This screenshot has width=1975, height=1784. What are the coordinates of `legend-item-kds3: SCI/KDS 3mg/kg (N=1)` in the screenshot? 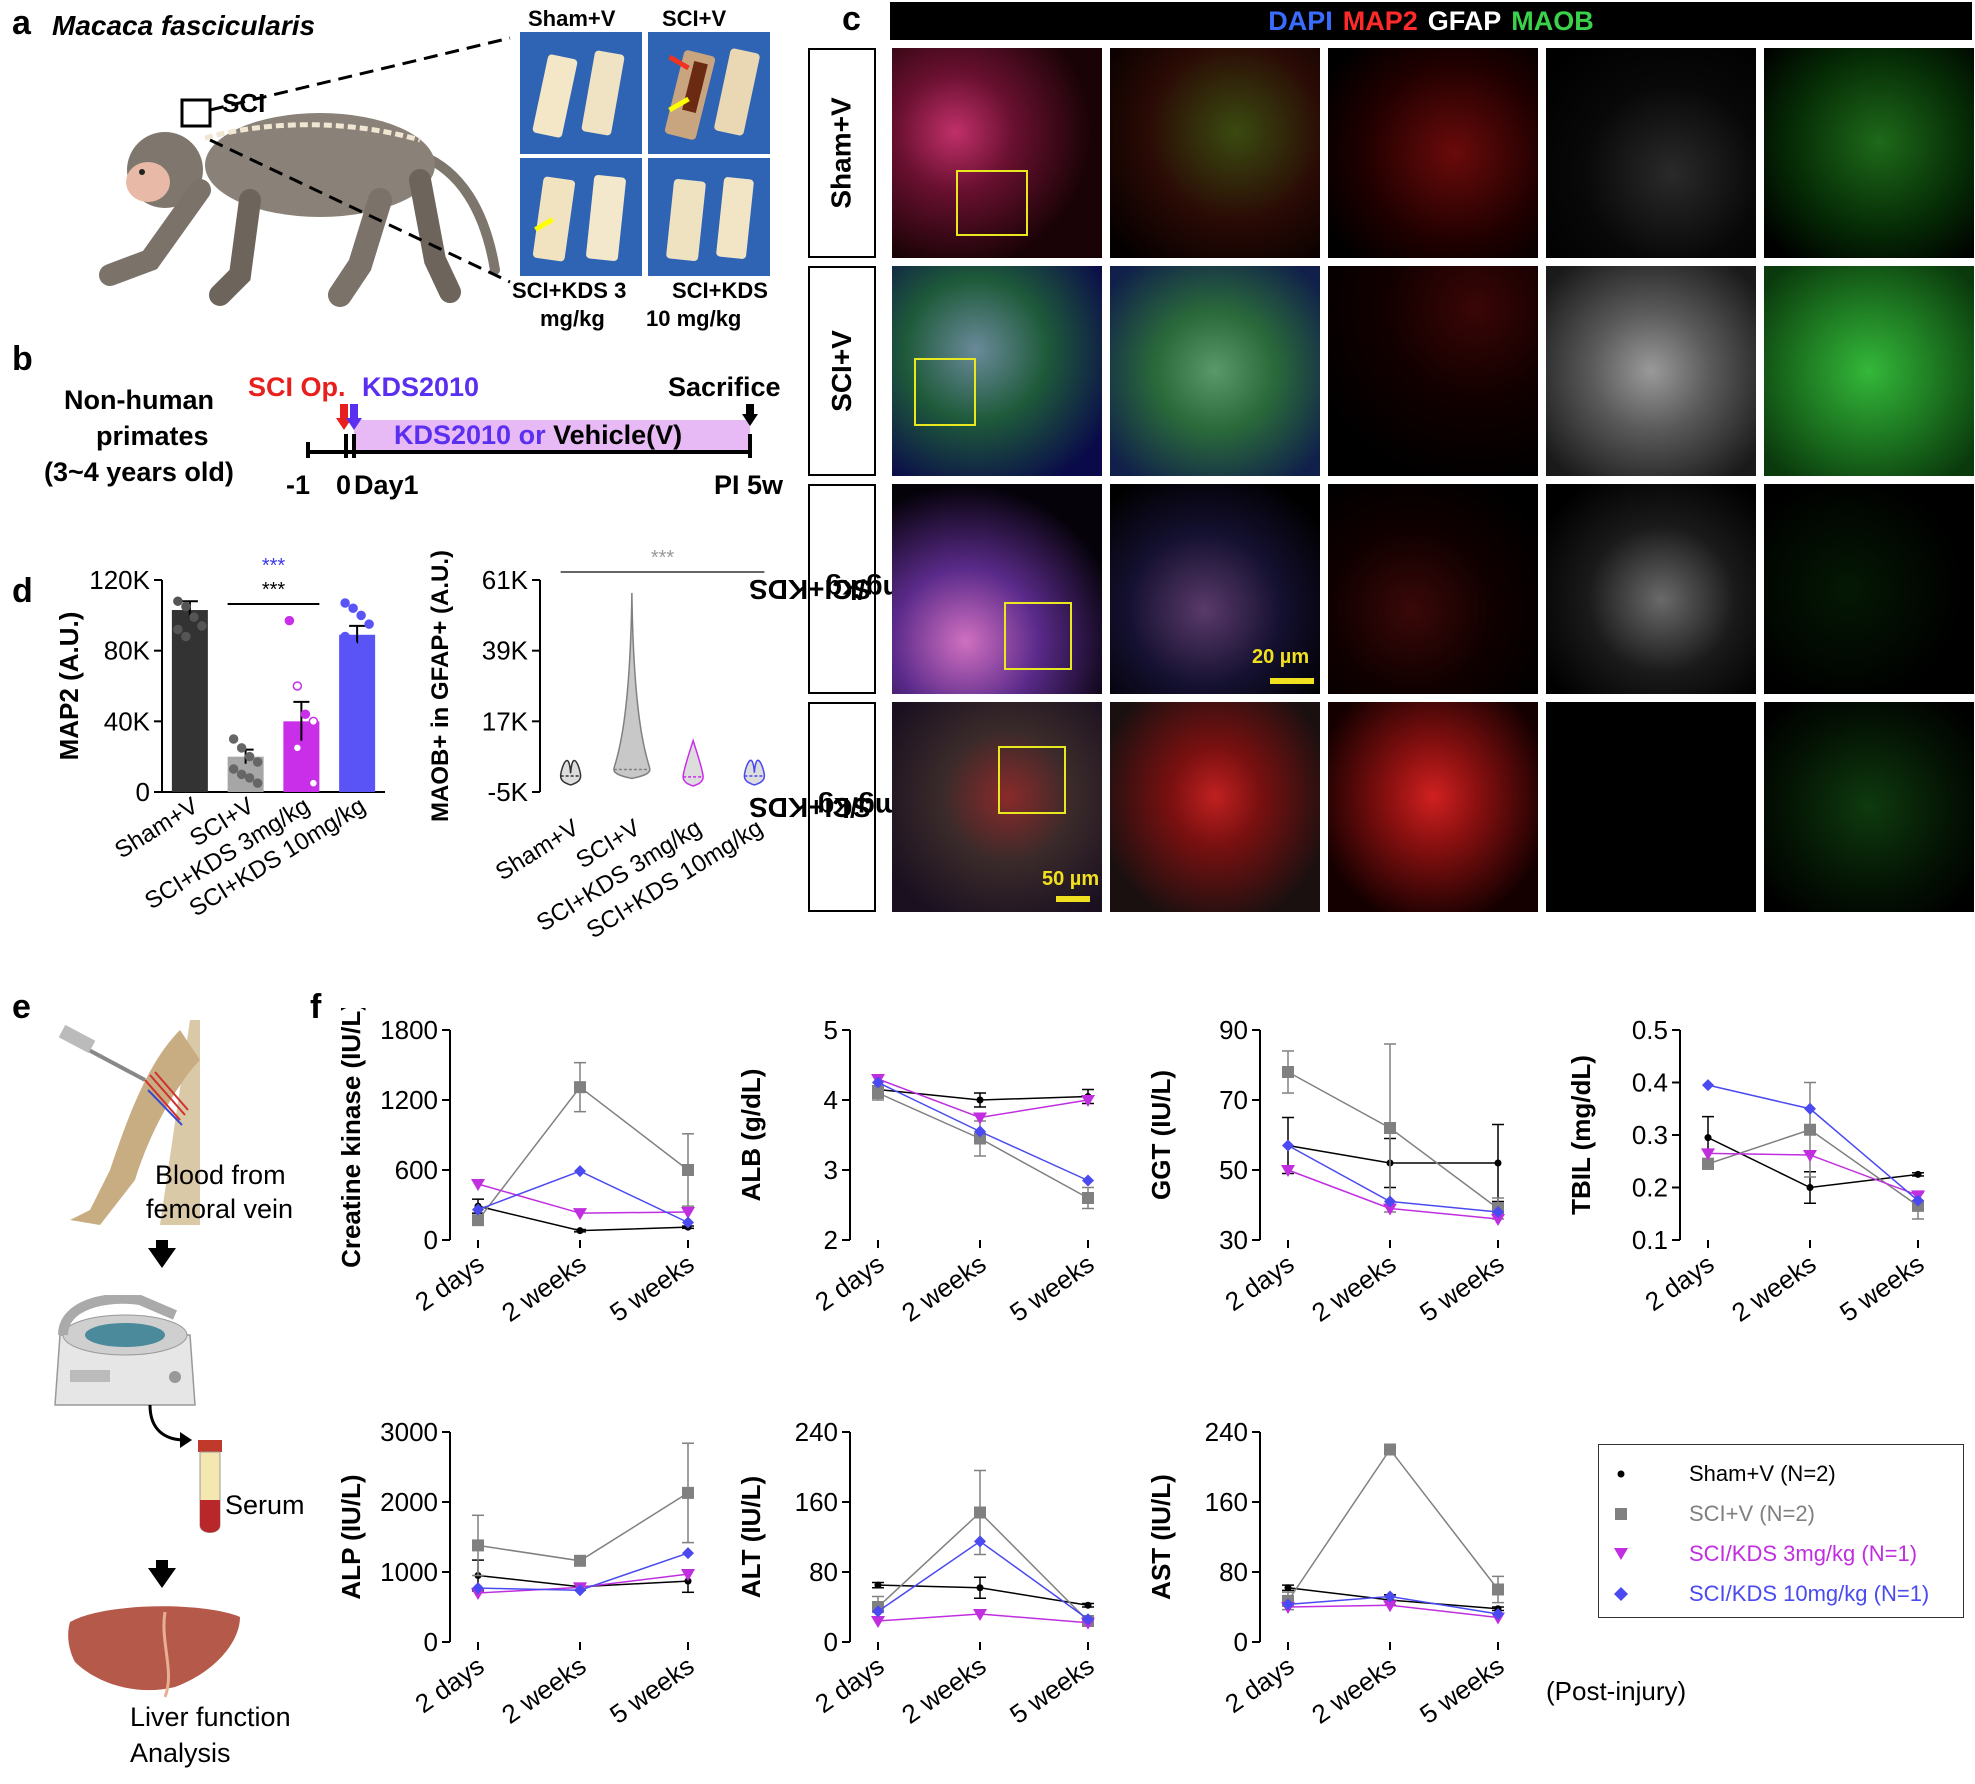 It's located at (1781, 1554).